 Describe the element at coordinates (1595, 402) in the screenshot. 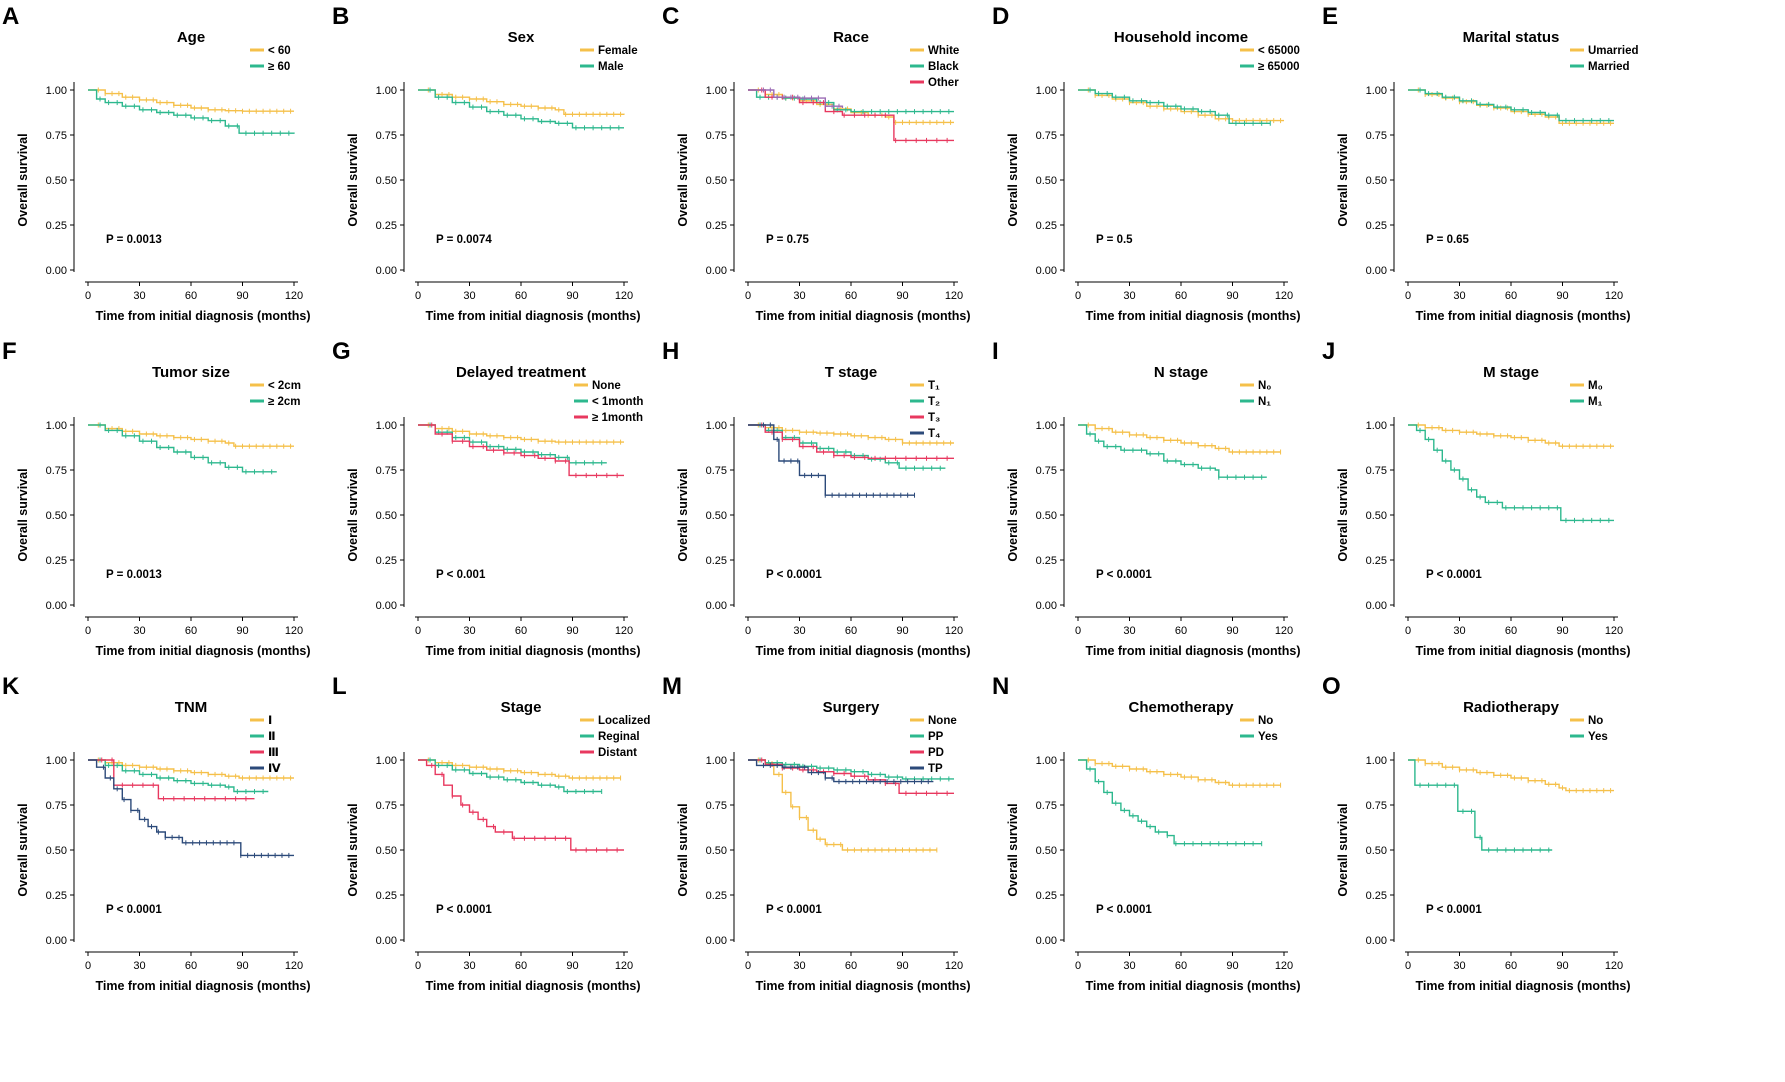

I see `legend-label: M₁` at that location.